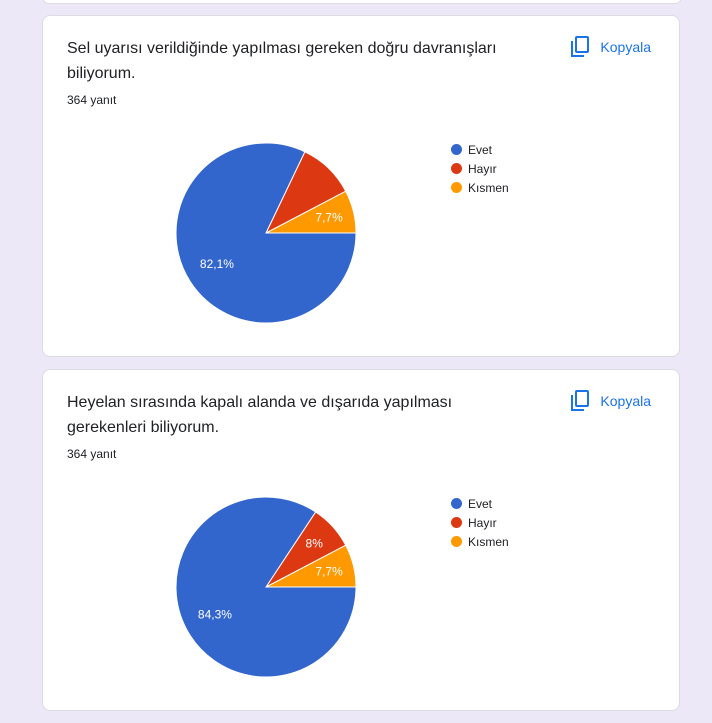  Describe the element at coordinates (215, 614) in the screenshot. I see `slice-label: 84,3%` at that location.